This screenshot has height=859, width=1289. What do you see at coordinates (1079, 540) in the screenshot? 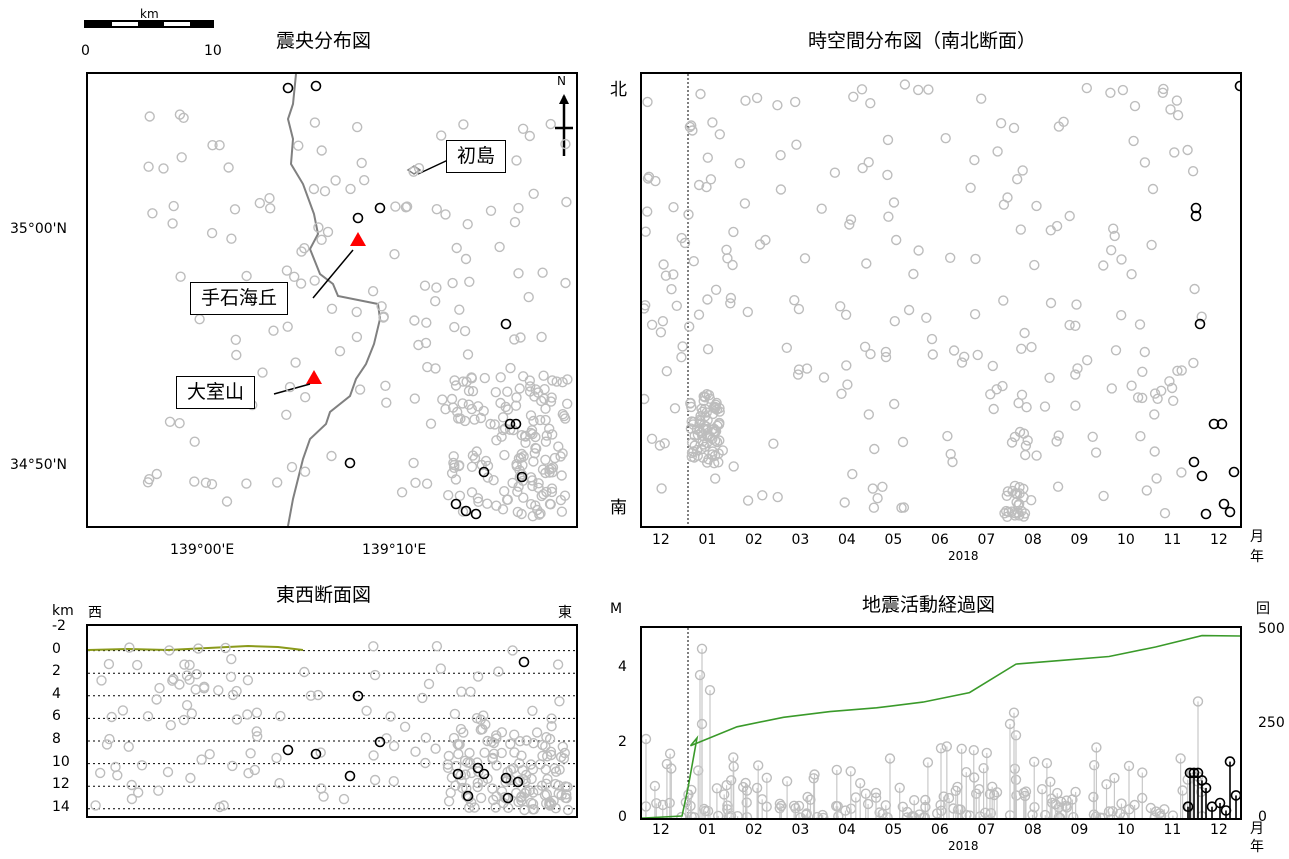
I see `spacetime-month-tick-9: 09` at bounding box center [1079, 540].